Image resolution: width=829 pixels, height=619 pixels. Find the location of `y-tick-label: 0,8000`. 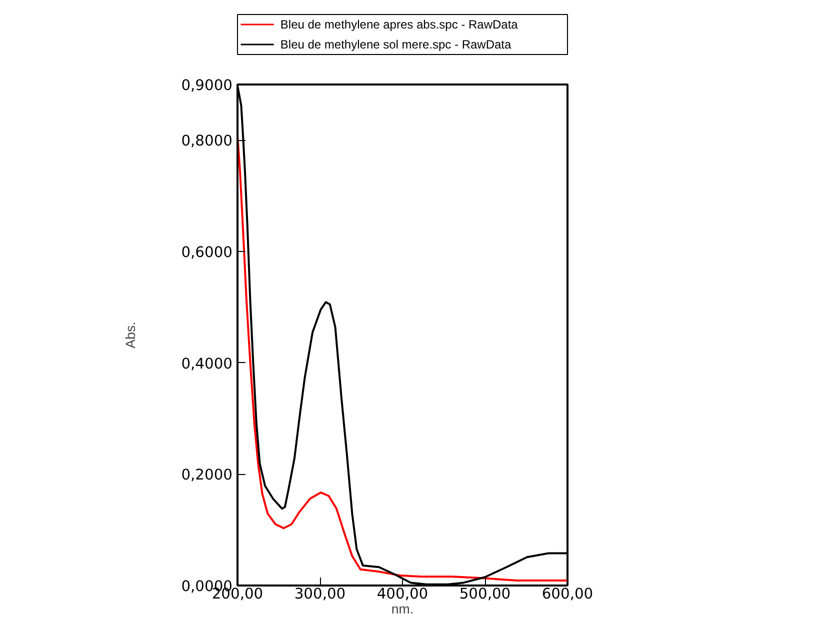

y-tick-label: 0,8000 is located at coordinates (207, 141).